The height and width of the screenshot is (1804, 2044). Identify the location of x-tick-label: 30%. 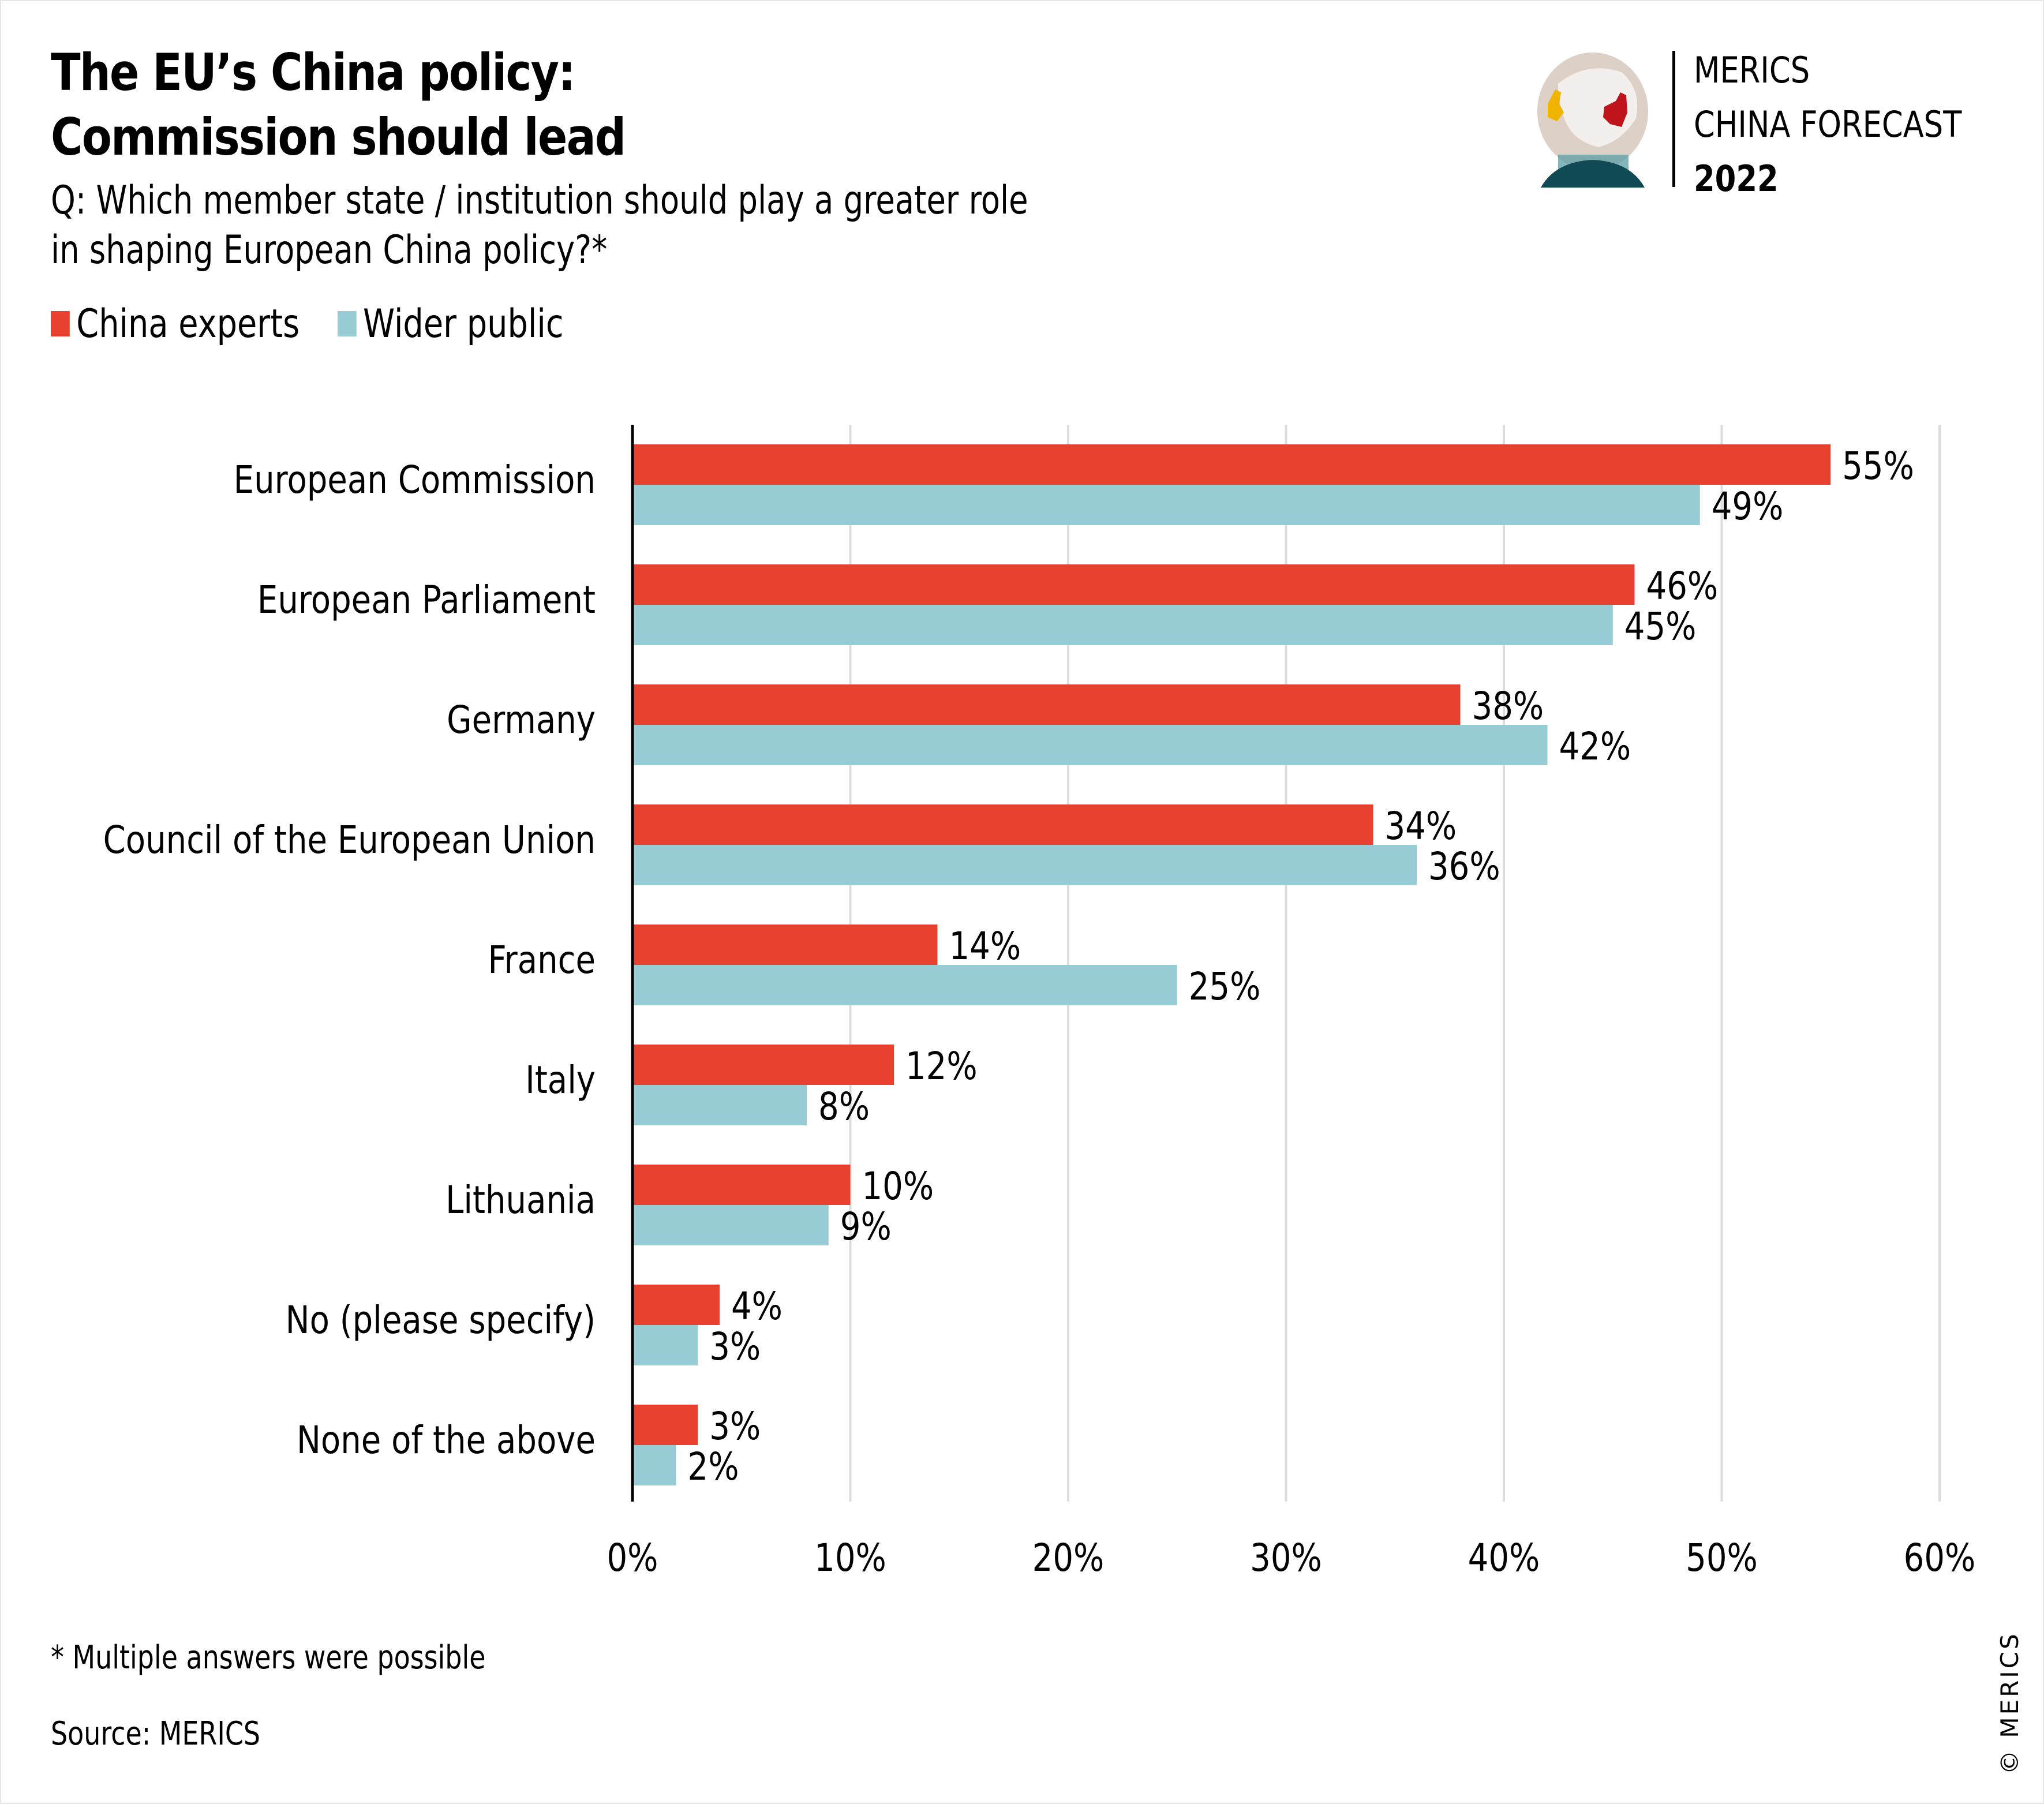
(1286, 1559).